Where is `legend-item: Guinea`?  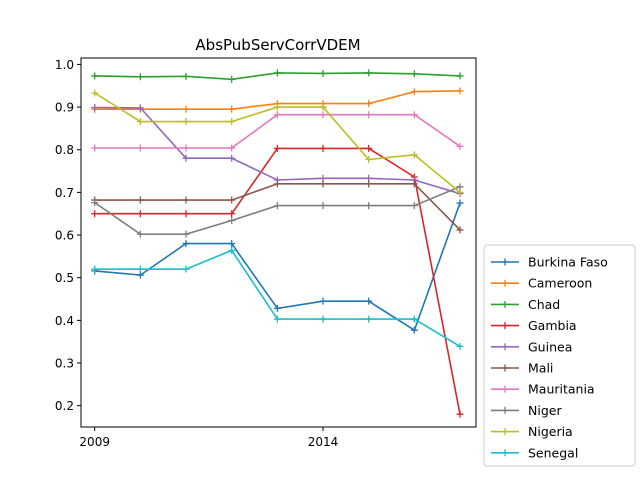
legend-item: Guinea is located at coordinates (531, 346).